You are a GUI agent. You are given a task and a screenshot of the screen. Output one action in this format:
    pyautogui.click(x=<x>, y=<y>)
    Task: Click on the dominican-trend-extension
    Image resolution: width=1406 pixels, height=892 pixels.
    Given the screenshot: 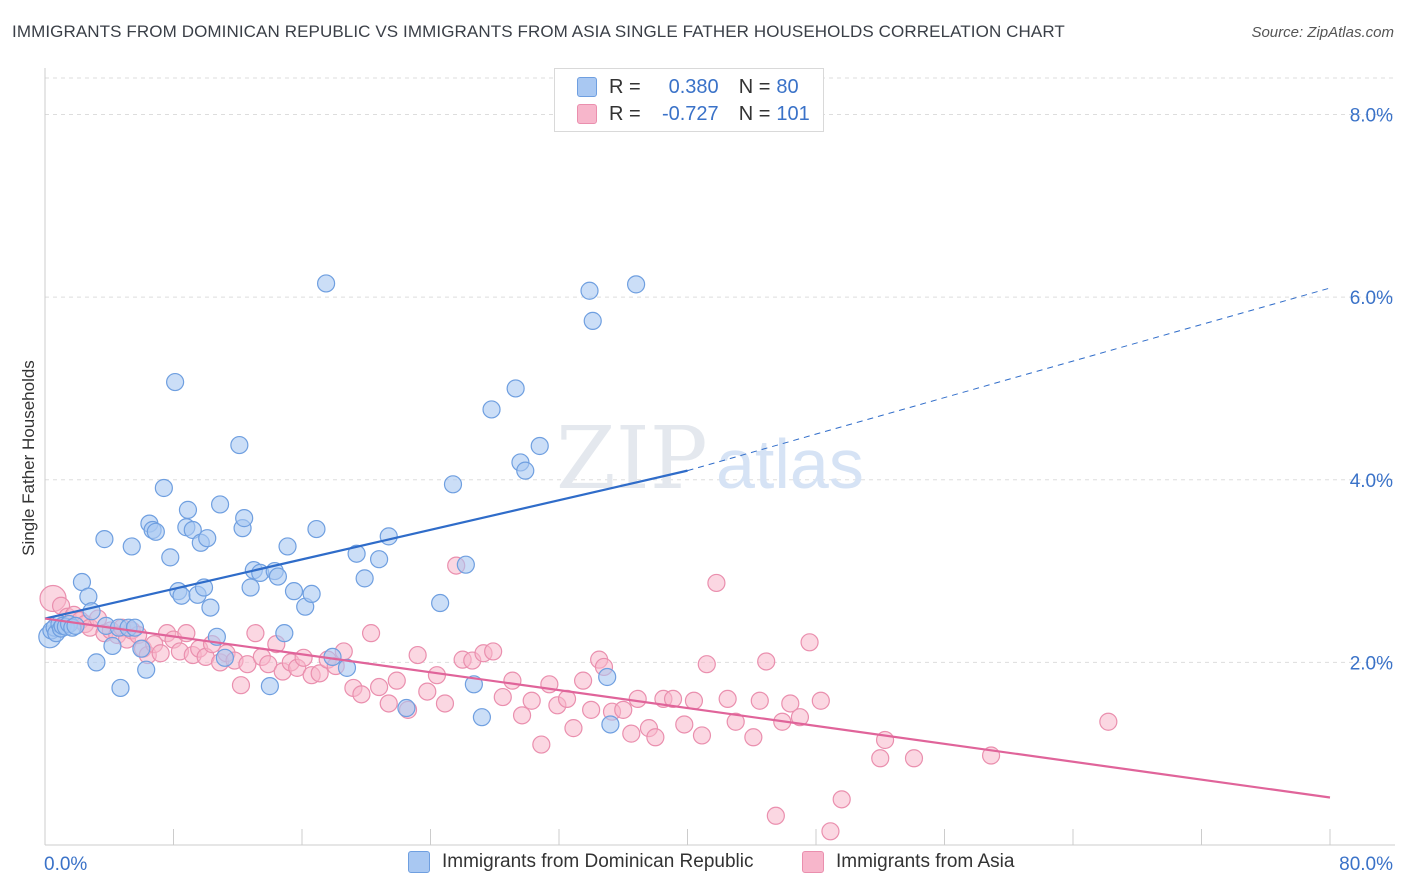 What is the action you would take?
    pyautogui.click(x=1009, y=379)
    